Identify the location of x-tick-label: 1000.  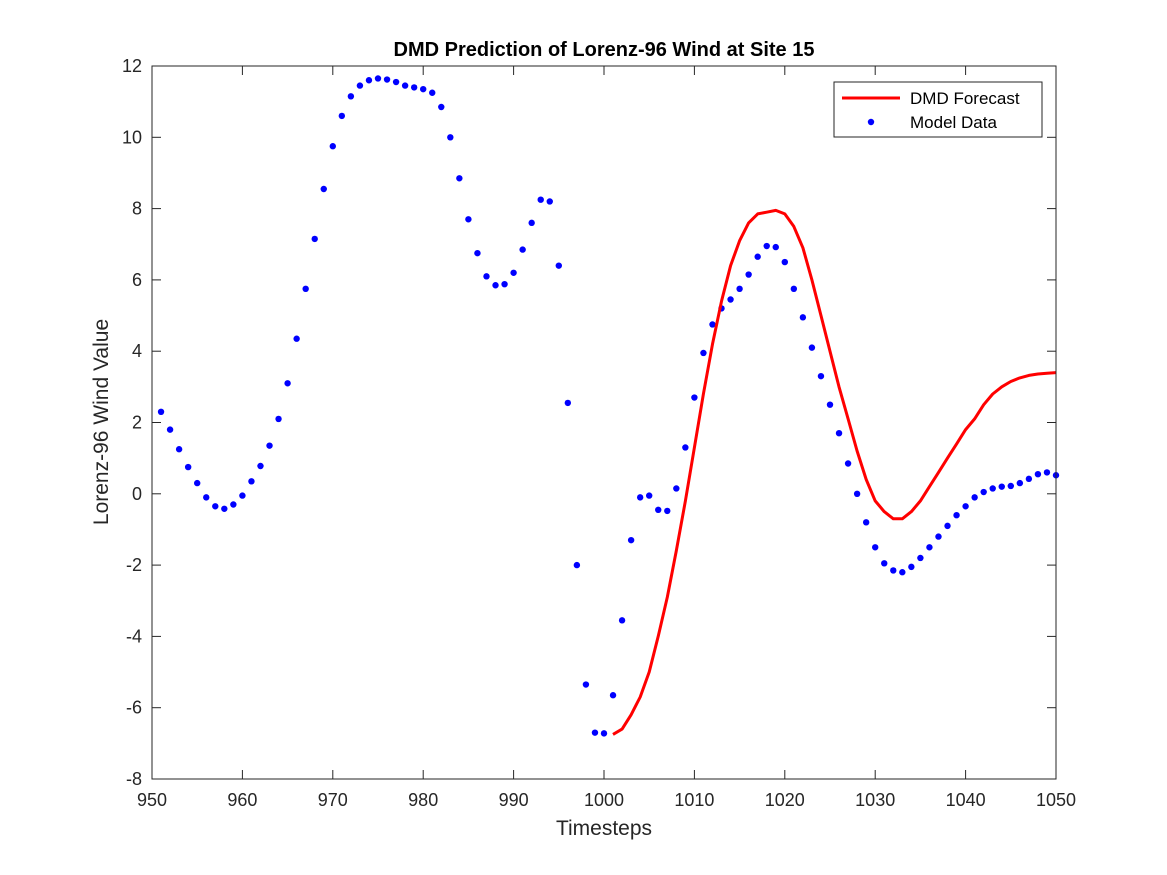
(604, 800).